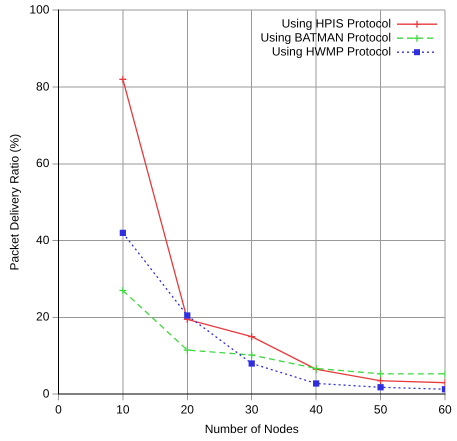  I want to click on x-axis-title: Number of Nodes, so click(251, 429).